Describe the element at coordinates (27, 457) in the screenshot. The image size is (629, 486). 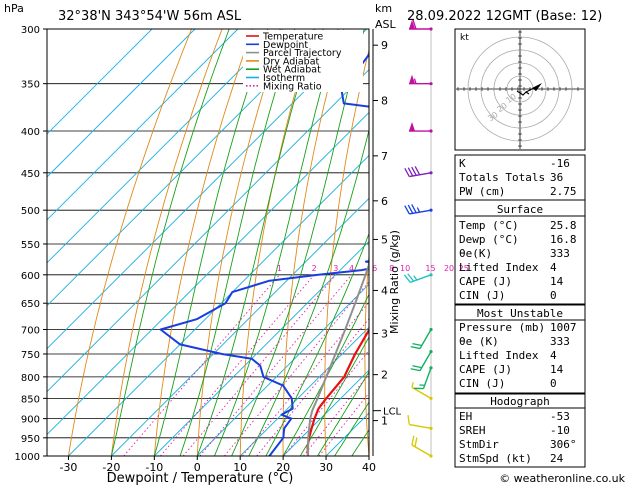
I see `pressure-label-1000: 1000` at that location.